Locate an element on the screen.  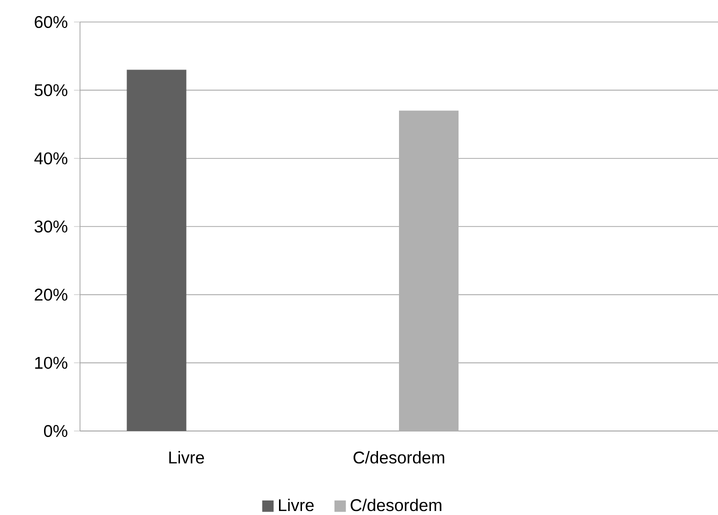
y-tick-label: 40% is located at coordinates (51, 158).